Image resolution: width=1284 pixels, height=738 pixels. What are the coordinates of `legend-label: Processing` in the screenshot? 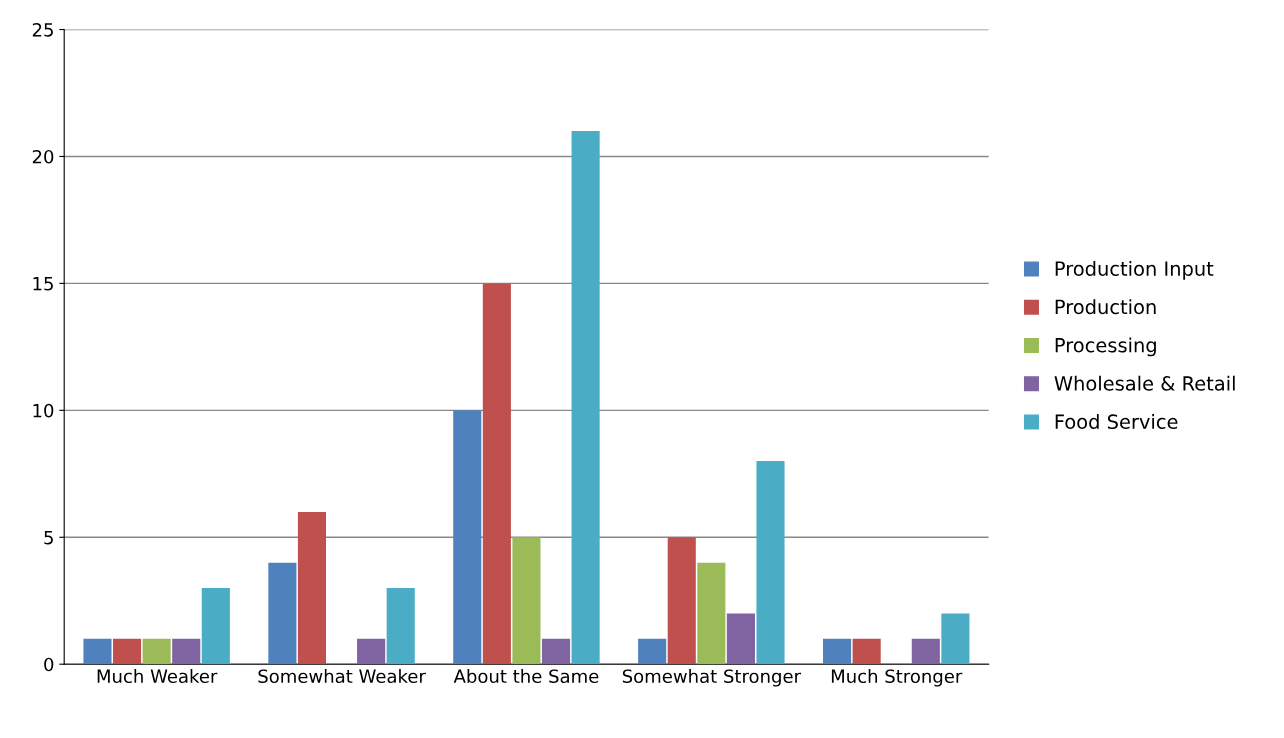 It's located at (1105, 347).